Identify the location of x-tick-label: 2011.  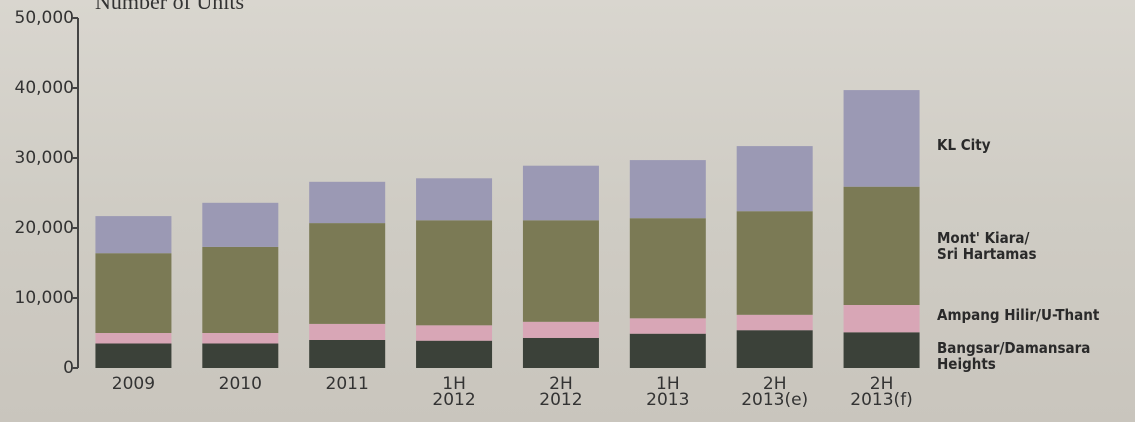
(347, 384).